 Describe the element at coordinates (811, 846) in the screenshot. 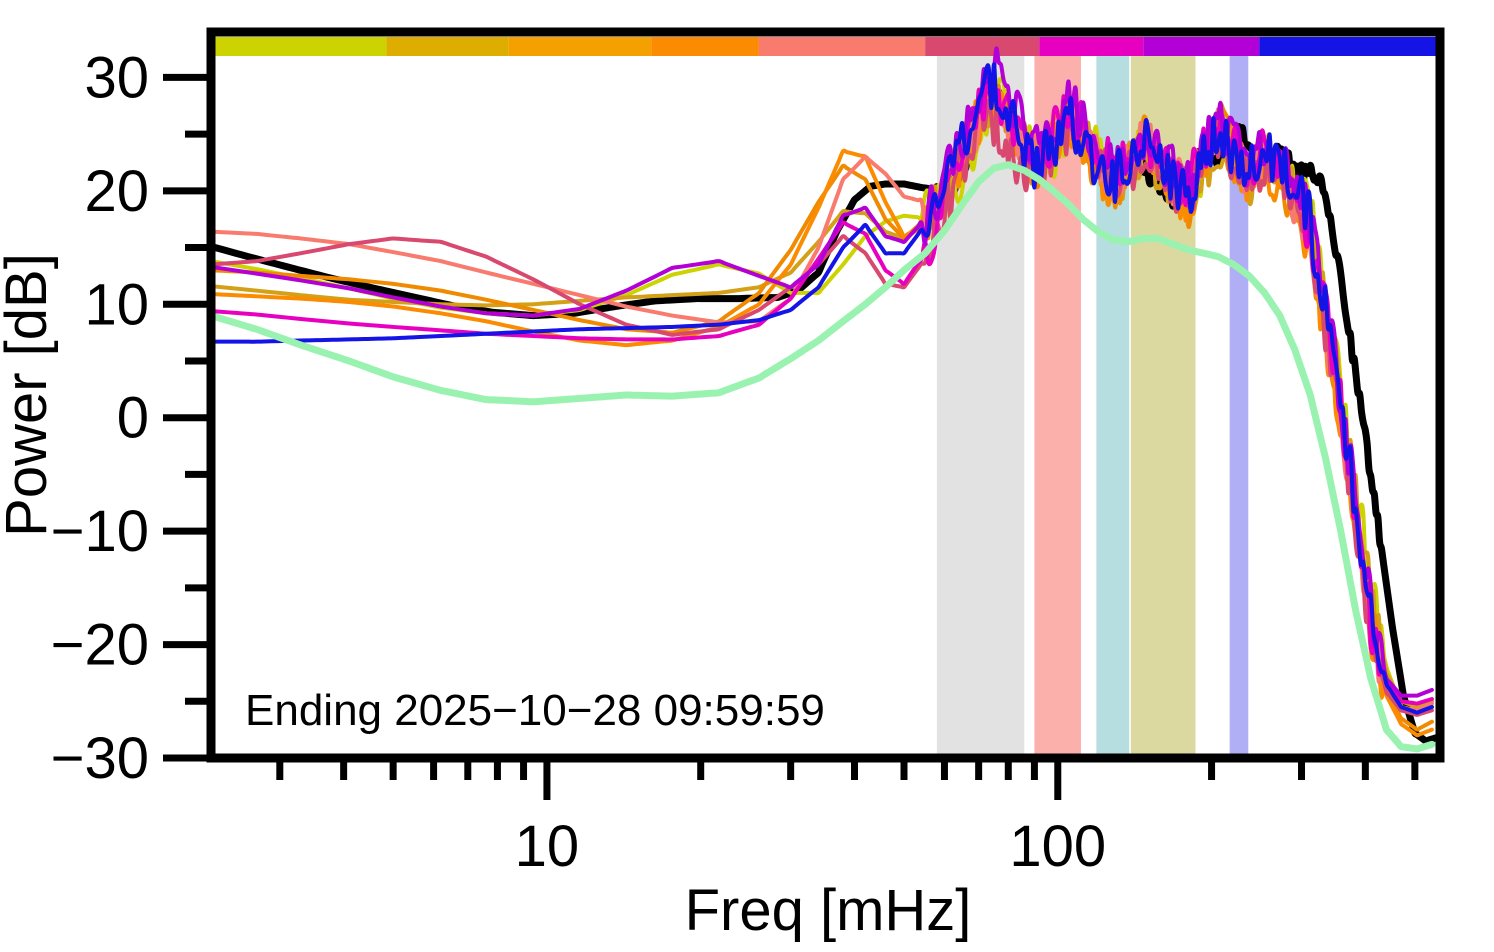

I see `x-axis-tick-labels: 10 100` at that location.